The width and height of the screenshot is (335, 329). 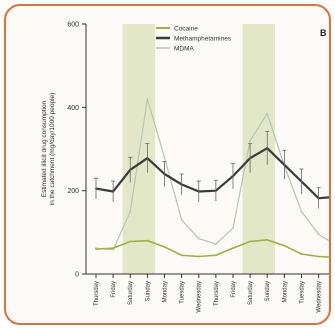 What do you see at coordinates (73, 191) in the screenshot?
I see `y-tick-label: 200` at bounding box center [73, 191].